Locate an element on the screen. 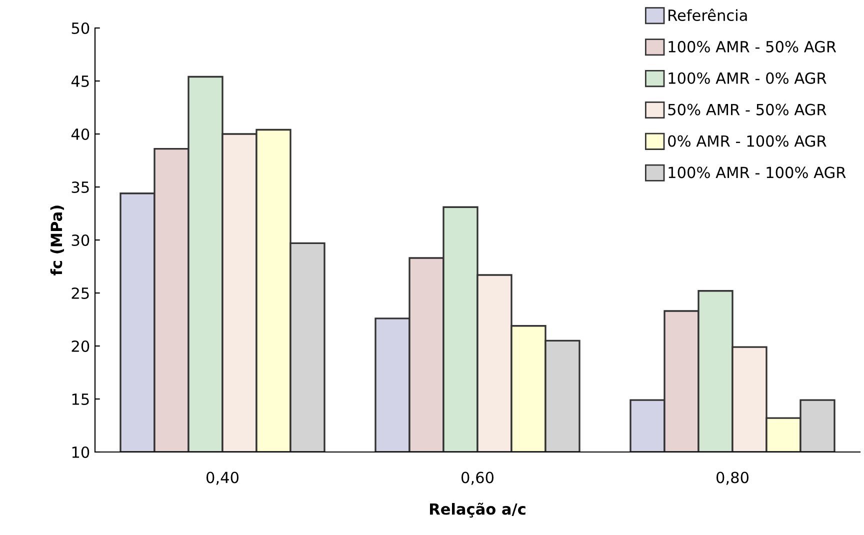 The width and height of the screenshot is (864, 535). legend-label: 50% AMR - 50% AGR is located at coordinates (747, 110).